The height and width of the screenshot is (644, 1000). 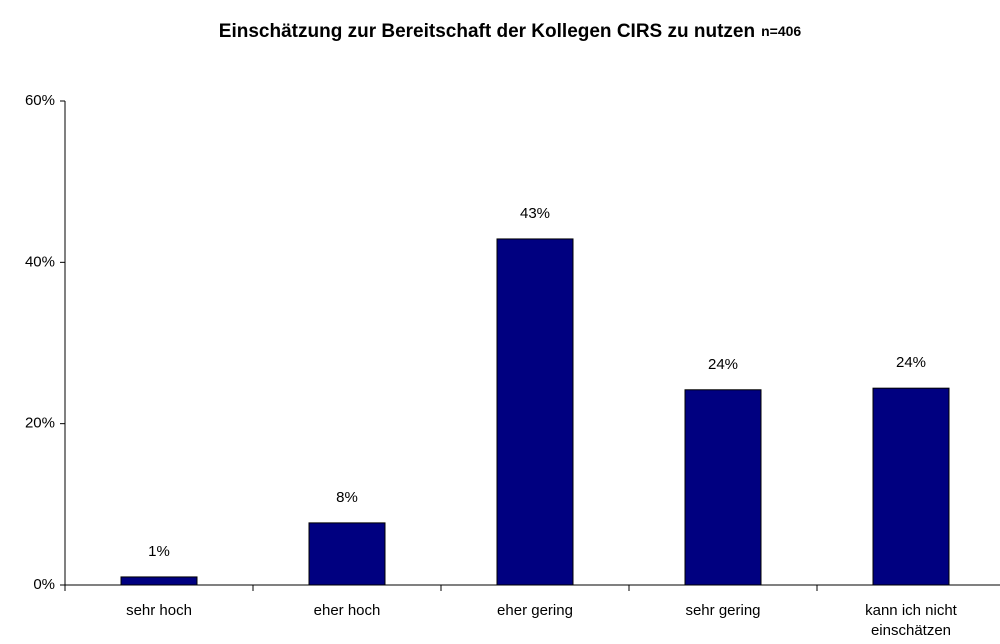 What do you see at coordinates (40, 423) in the screenshot?
I see `y-tick-label: 20%` at bounding box center [40, 423].